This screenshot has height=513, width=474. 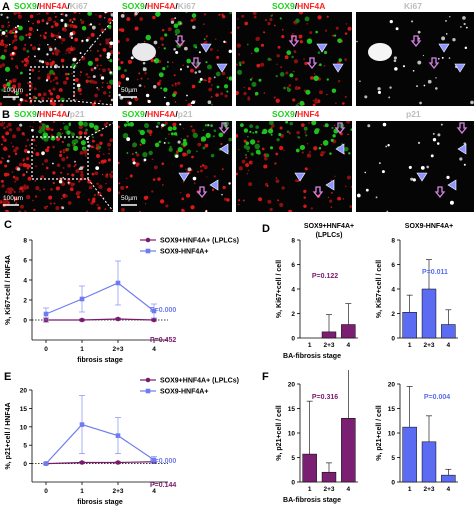 I want to click on legend-marker, so click(x=148, y=240).